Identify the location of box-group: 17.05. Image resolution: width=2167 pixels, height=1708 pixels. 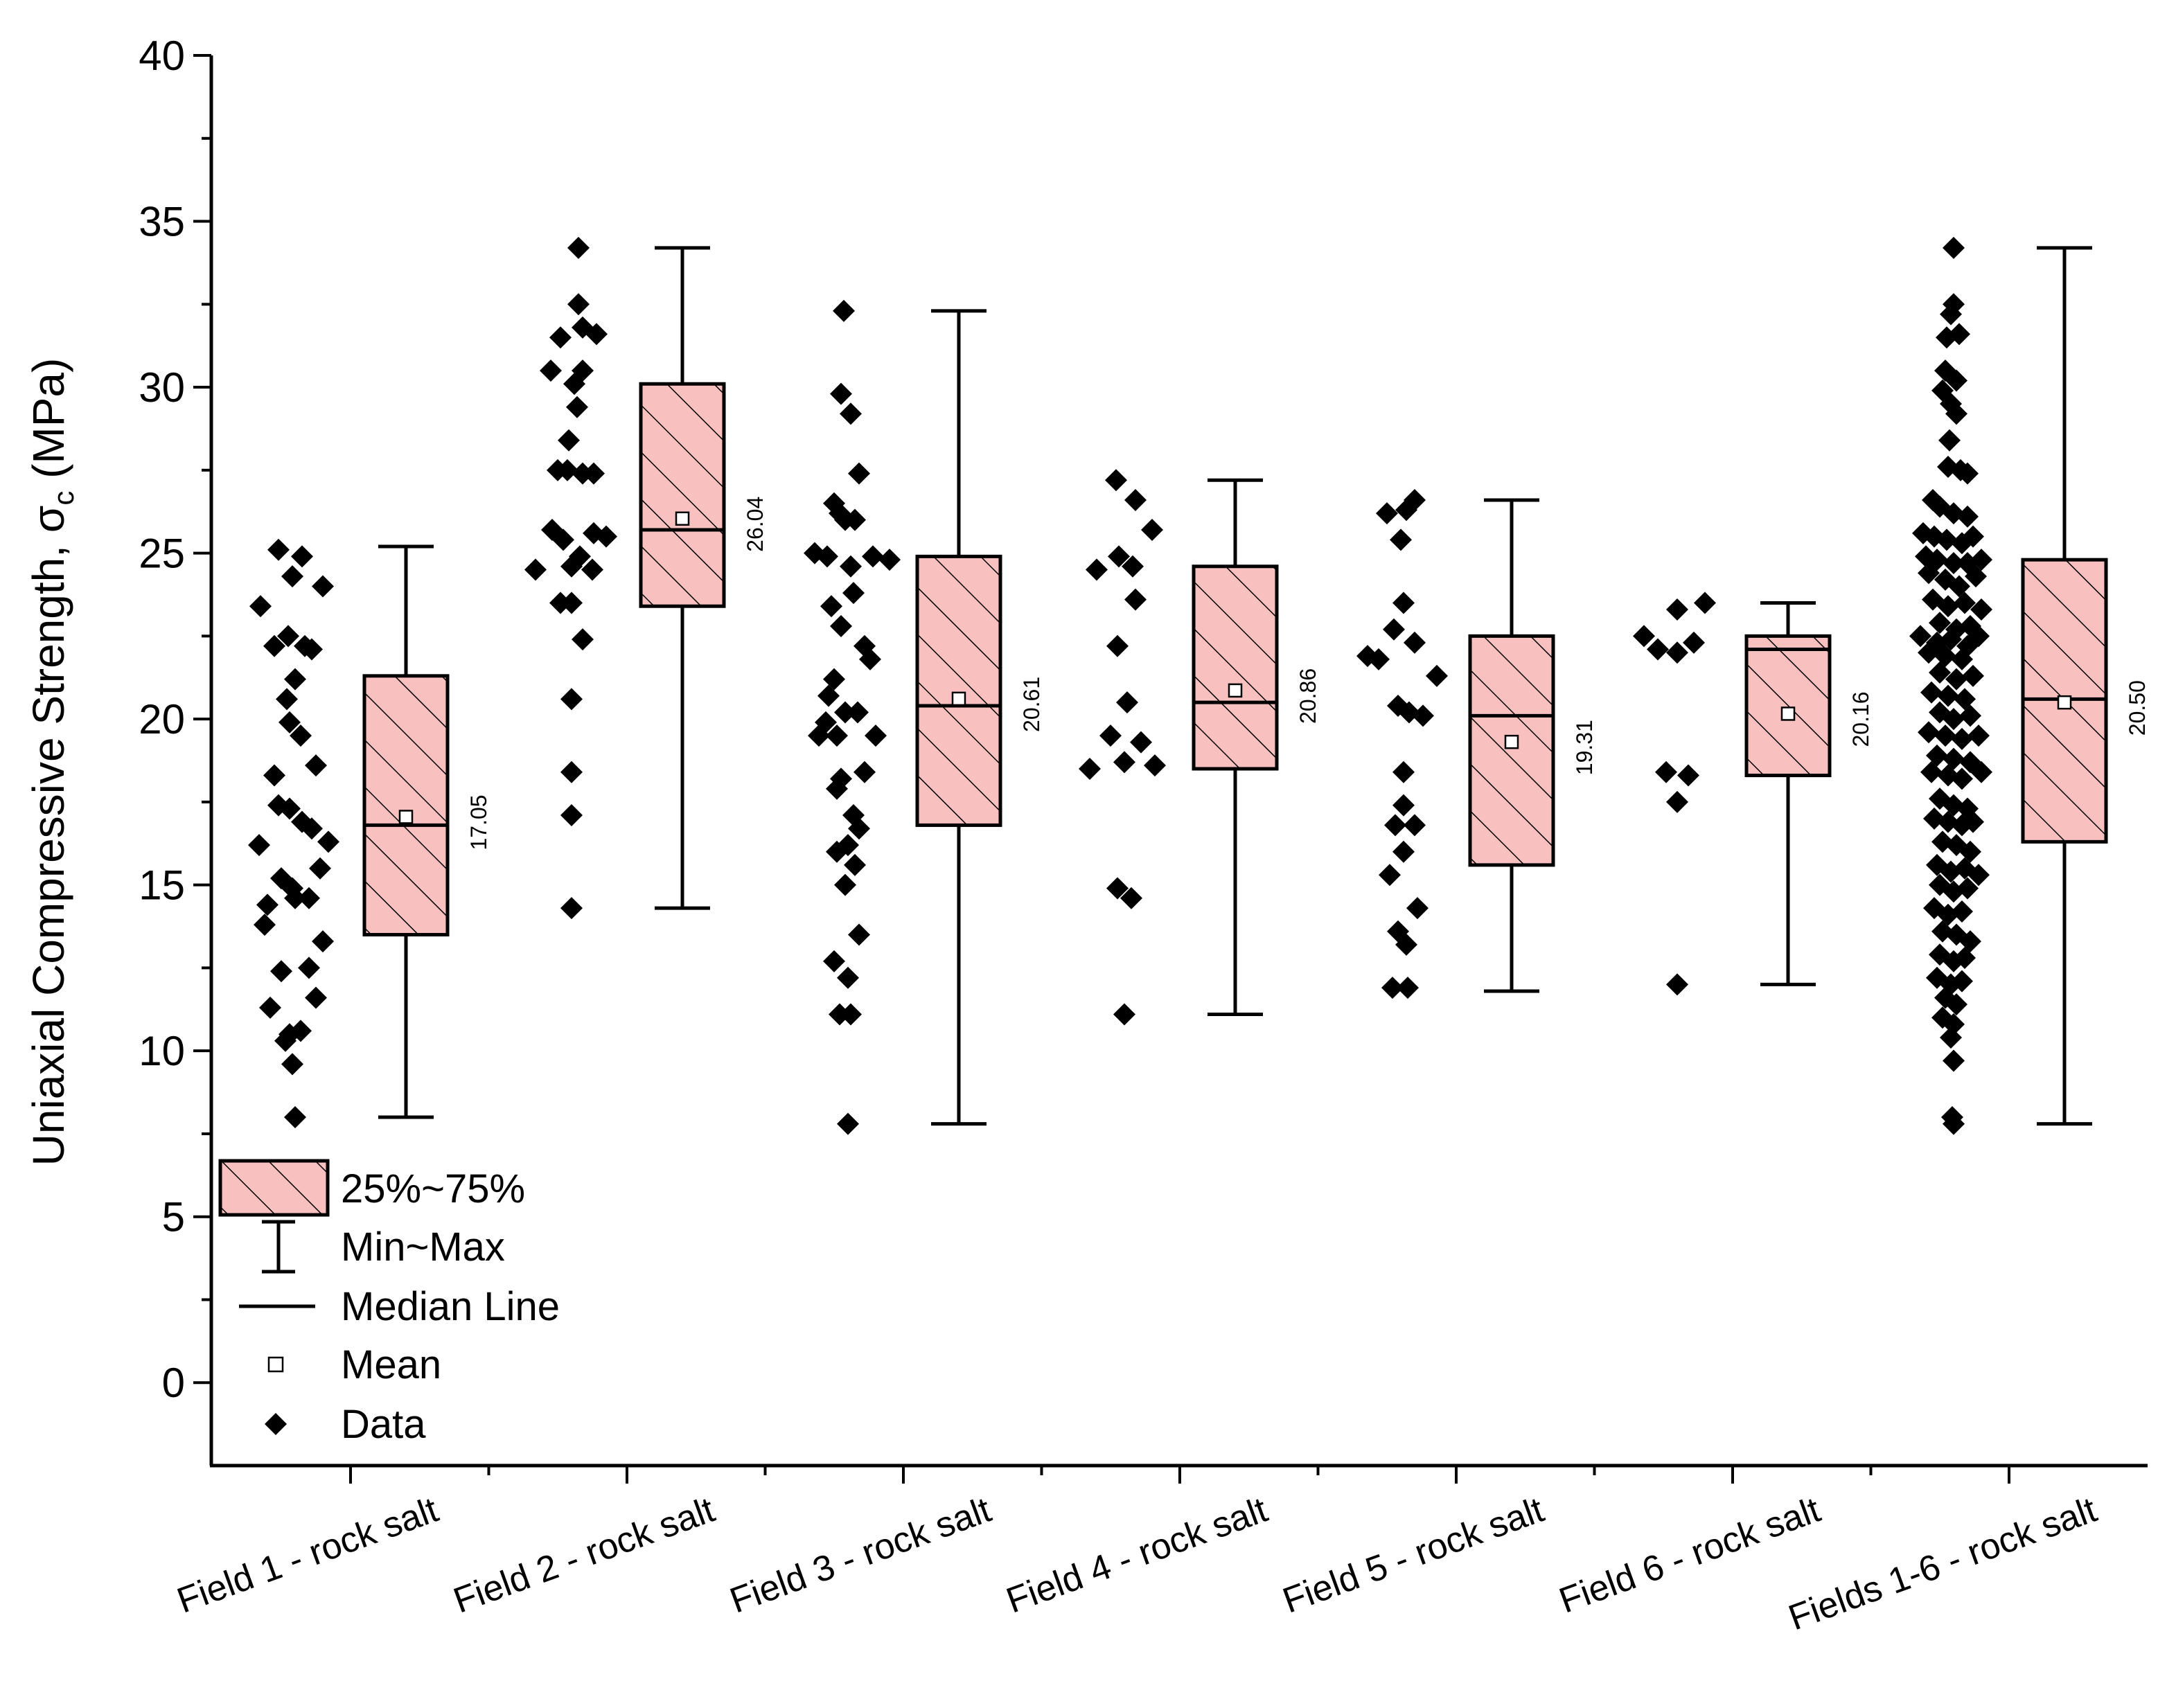
(426, 831).